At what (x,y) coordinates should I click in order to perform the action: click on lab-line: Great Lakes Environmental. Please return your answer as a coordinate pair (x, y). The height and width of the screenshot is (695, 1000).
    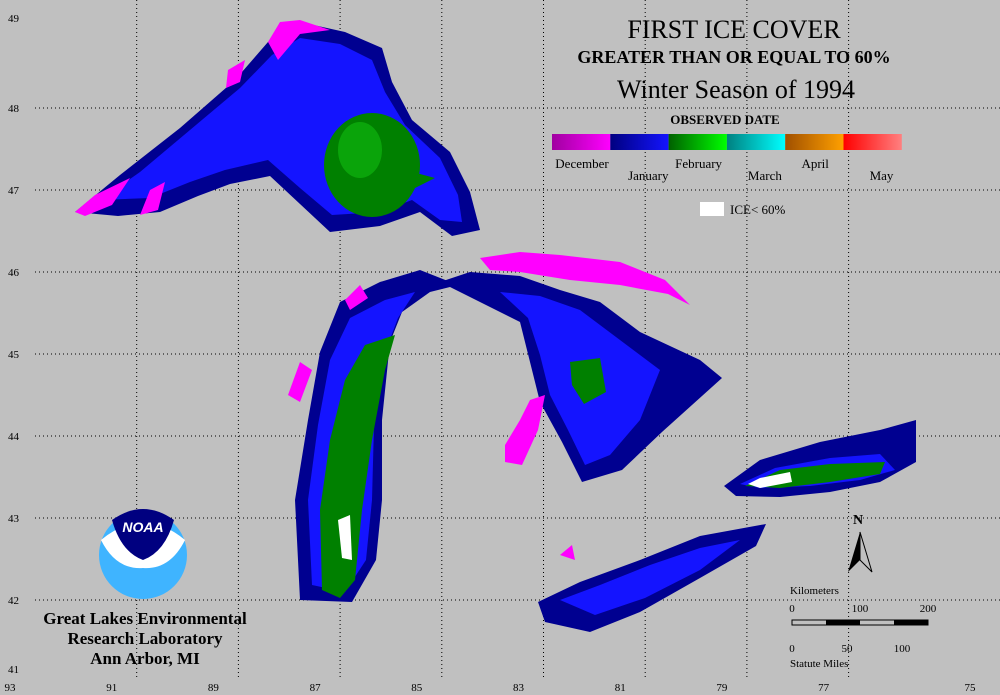
    Looking at the image, I should click on (145, 618).